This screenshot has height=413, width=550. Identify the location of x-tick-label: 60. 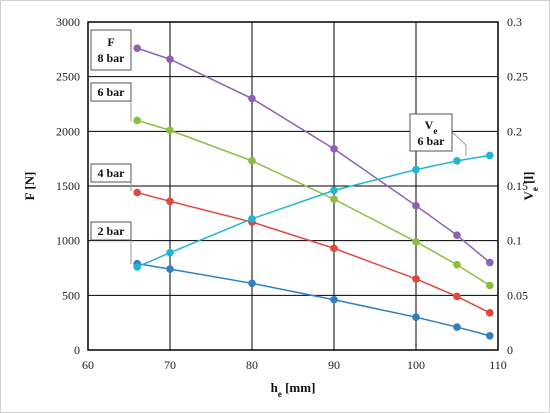
(88, 365).